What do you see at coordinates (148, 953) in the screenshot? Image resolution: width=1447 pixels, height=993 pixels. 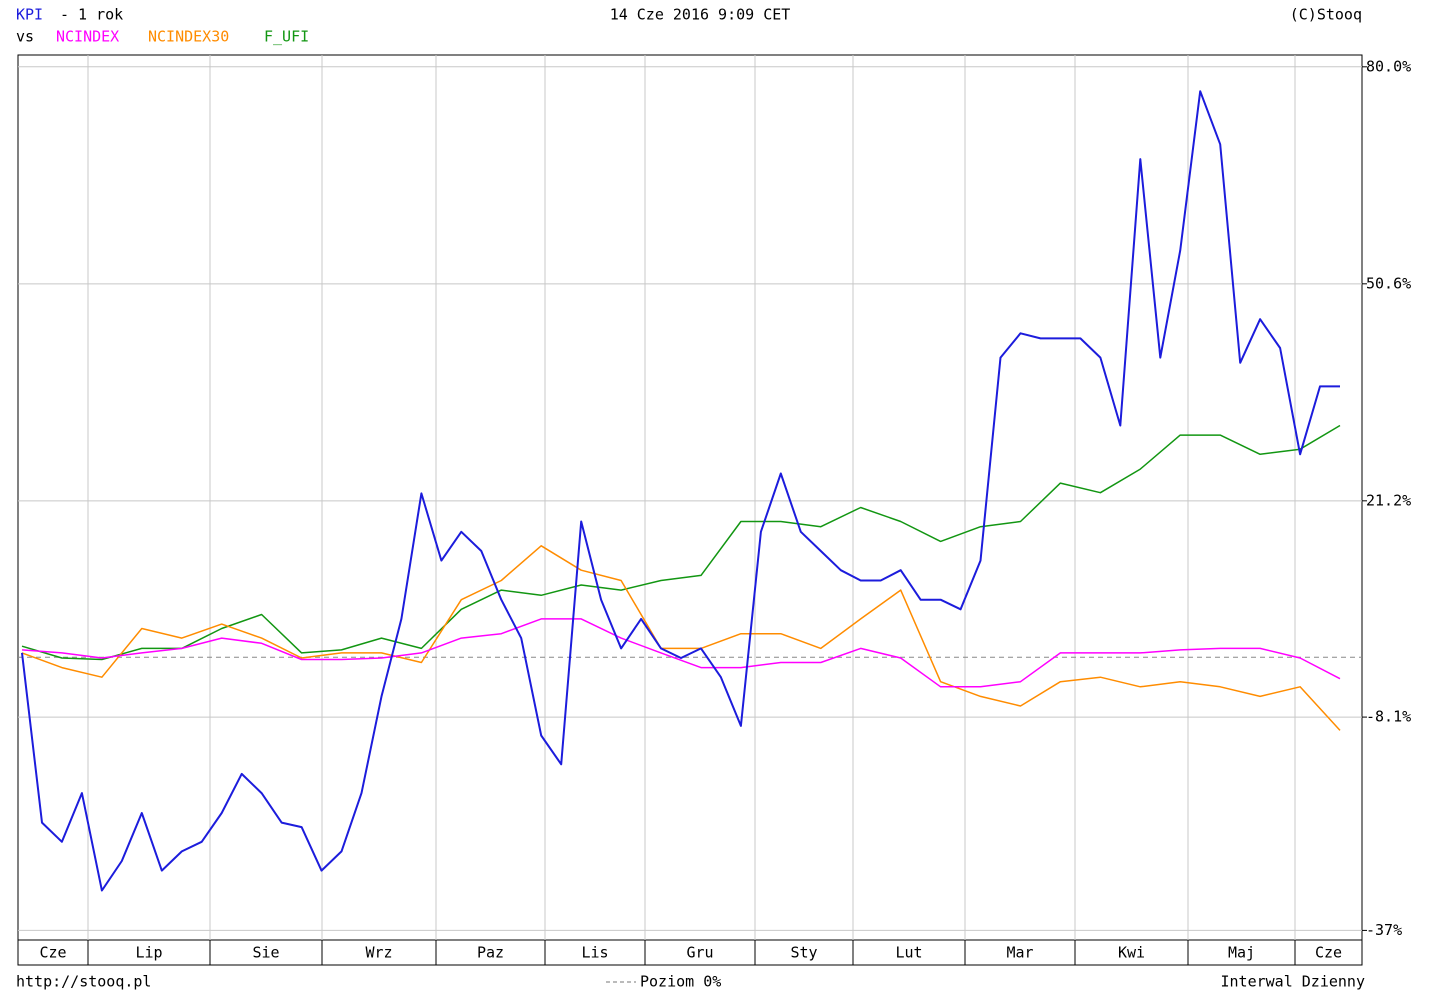 I see `x-tick-label: Lip` at bounding box center [148, 953].